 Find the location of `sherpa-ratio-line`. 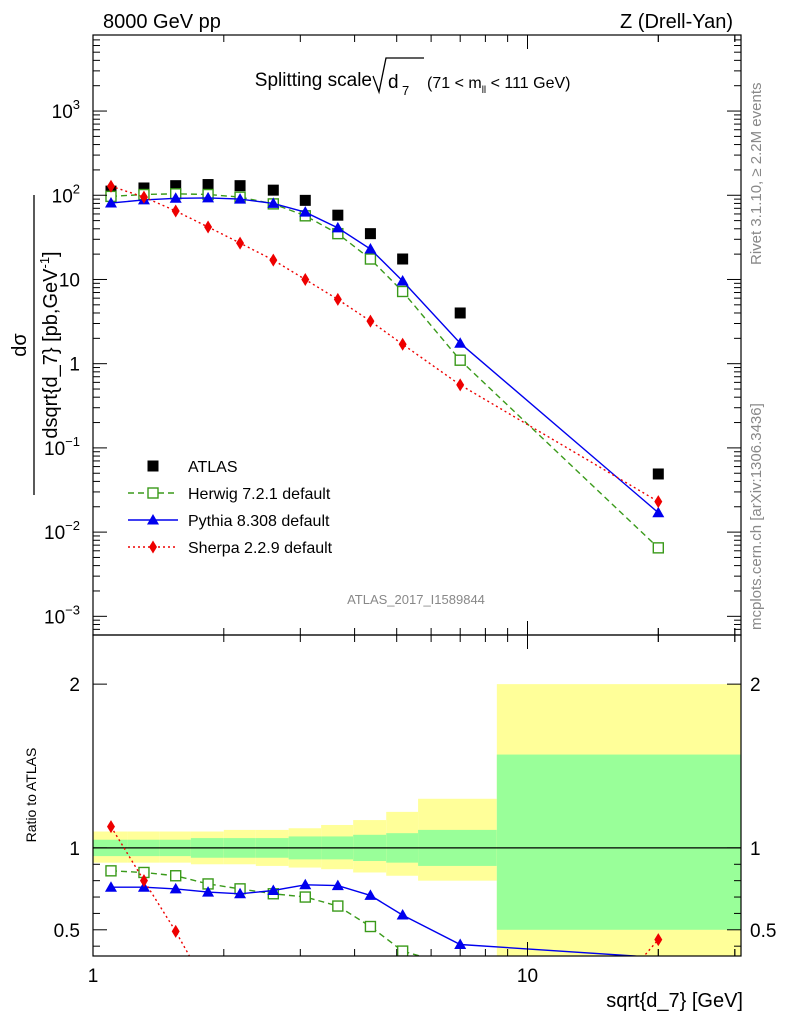

sherpa-ratio-line is located at coordinates (384, 891).